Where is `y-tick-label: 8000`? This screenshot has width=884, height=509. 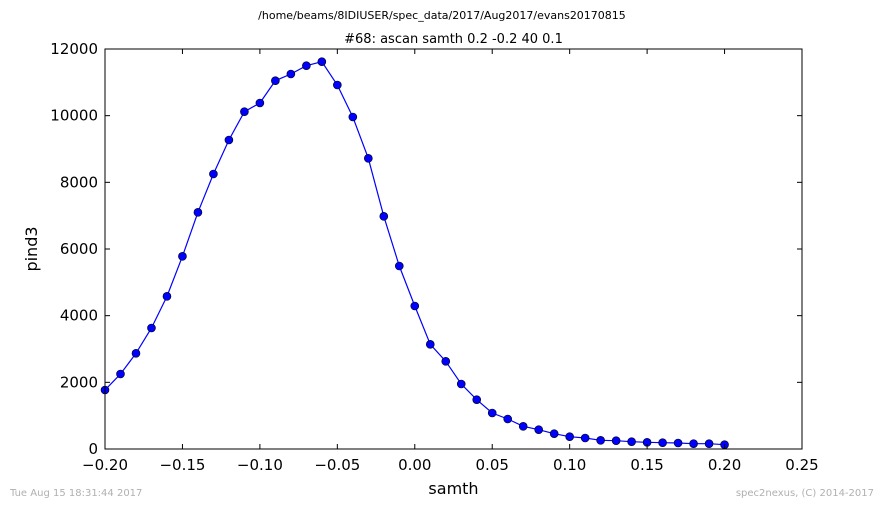 y-tick-label: 8000 is located at coordinates (79, 182).